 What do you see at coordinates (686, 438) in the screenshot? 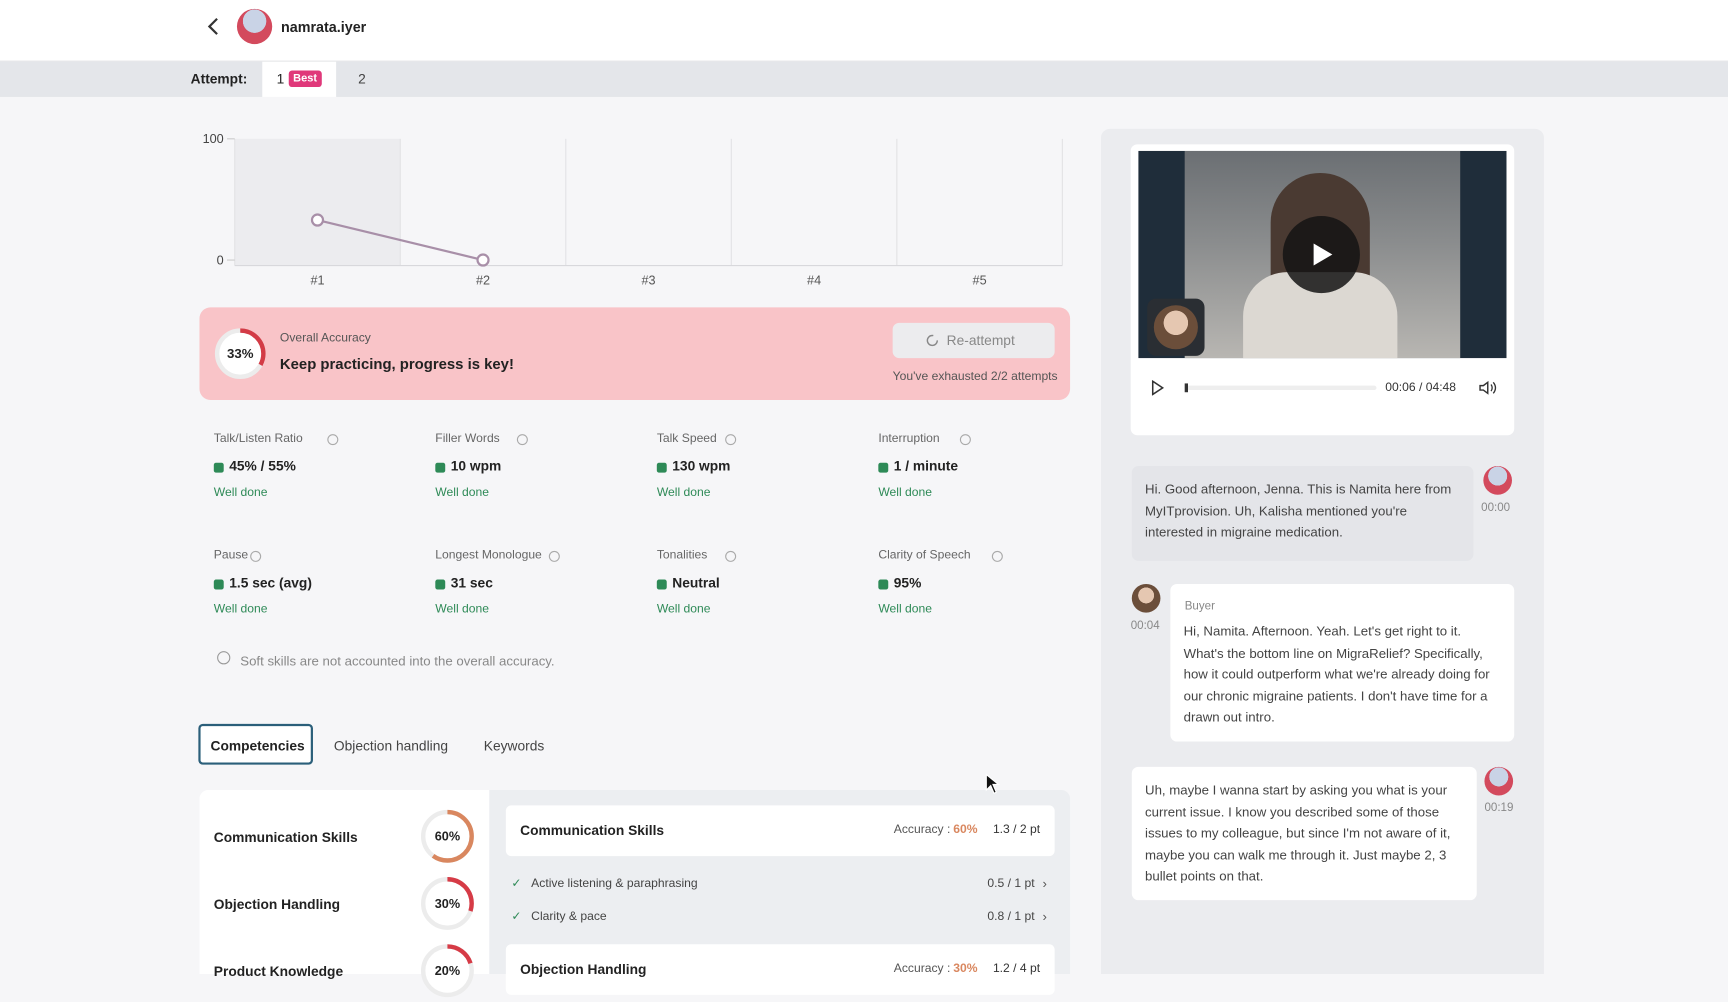
I see `metric-label: Talk Speed` at bounding box center [686, 438].